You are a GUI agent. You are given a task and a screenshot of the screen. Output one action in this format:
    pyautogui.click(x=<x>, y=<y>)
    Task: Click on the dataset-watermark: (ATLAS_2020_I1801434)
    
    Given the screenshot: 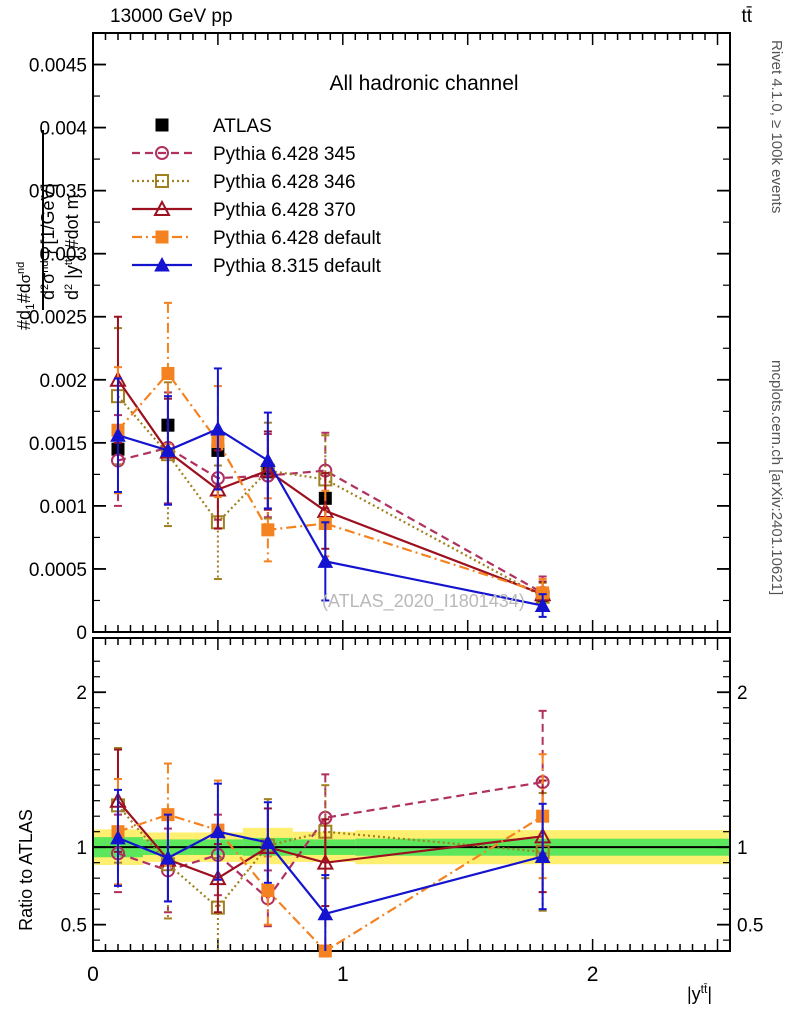 What is the action you would take?
    pyautogui.click(x=423, y=601)
    